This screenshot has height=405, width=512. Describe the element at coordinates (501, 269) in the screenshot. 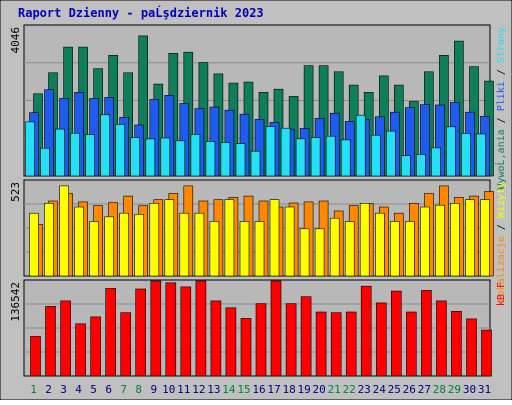

I see `legend-entry-sites: Lokalizacje` at that location.